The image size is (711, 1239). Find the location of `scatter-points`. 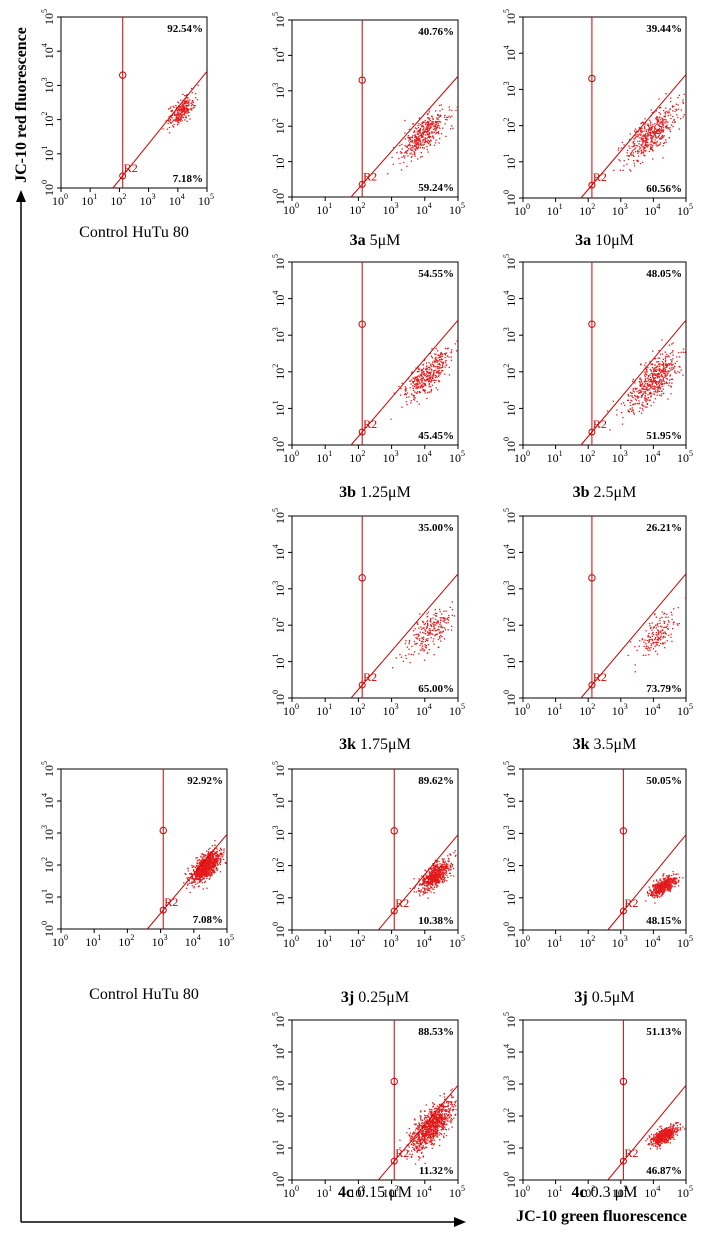

scatter-points is located at coordinates (664, 887).